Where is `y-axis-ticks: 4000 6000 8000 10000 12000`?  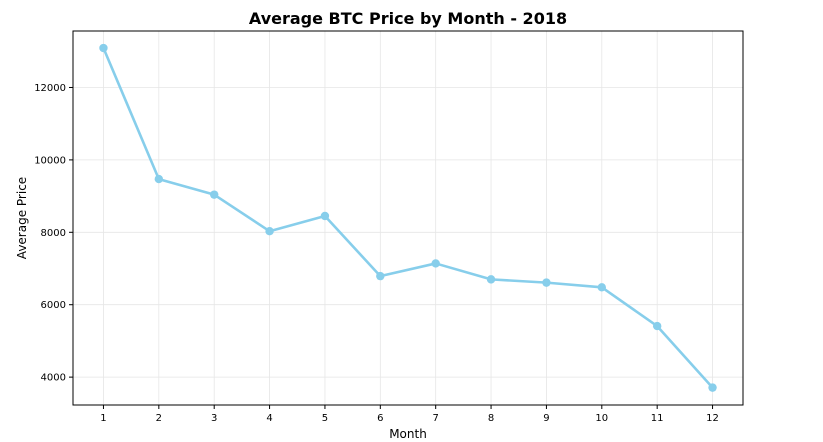 y-axis-ticks: 4000 6000 8000 10000 12000 is located at coordinates (53, 233).